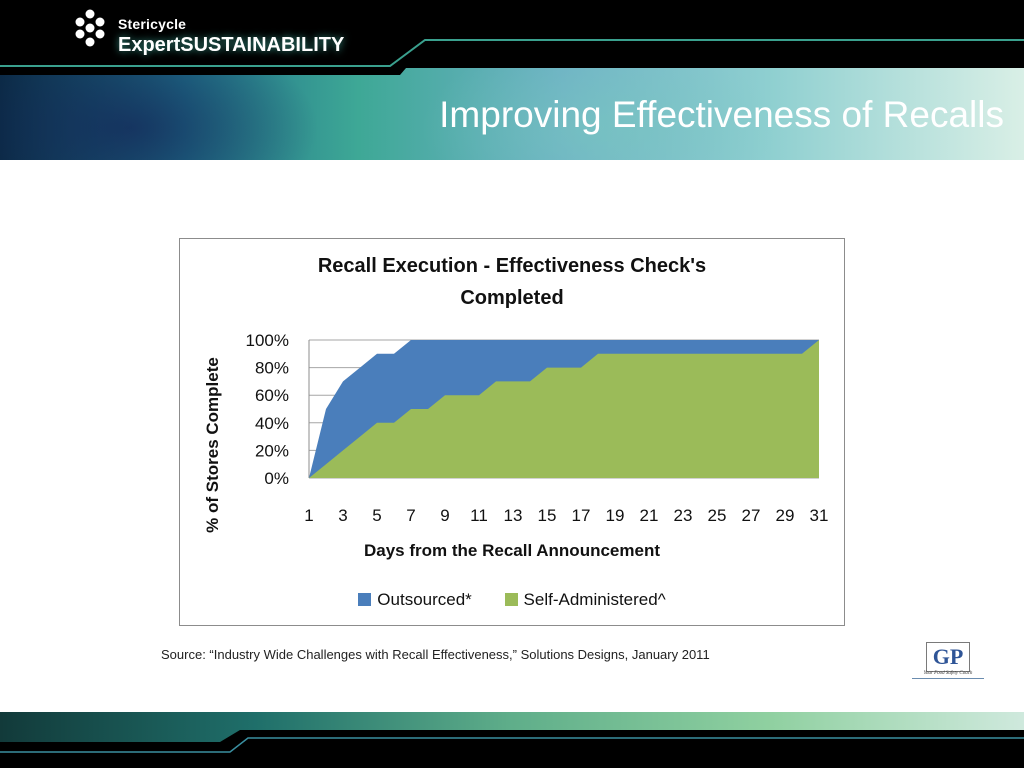 This screenshot has height=768, width=1024. What do you see at coordinates (513, 515) in the screenshot?
I see `x-tick-label: 13` at bounding box center [513, 515].